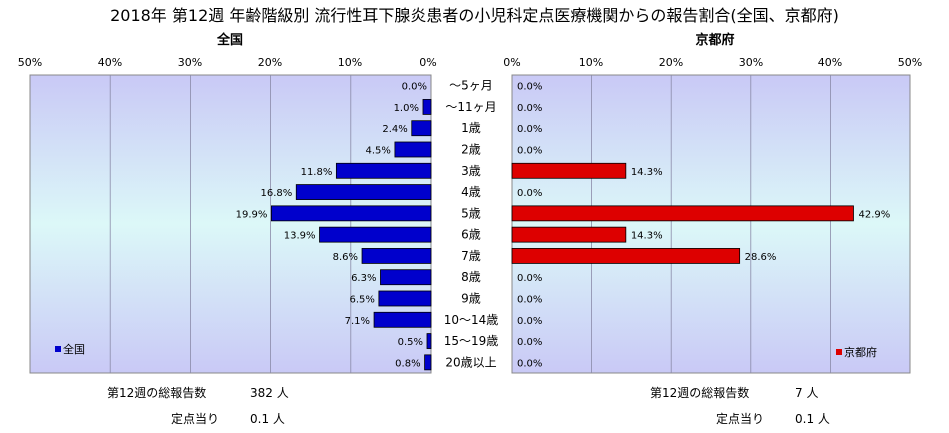 This screenshot has width=949, height=433. What do you see at coordinates (30, 62) in the screenshot?
I see `left-tick-label: 50%` at bounding box center [30, 62].